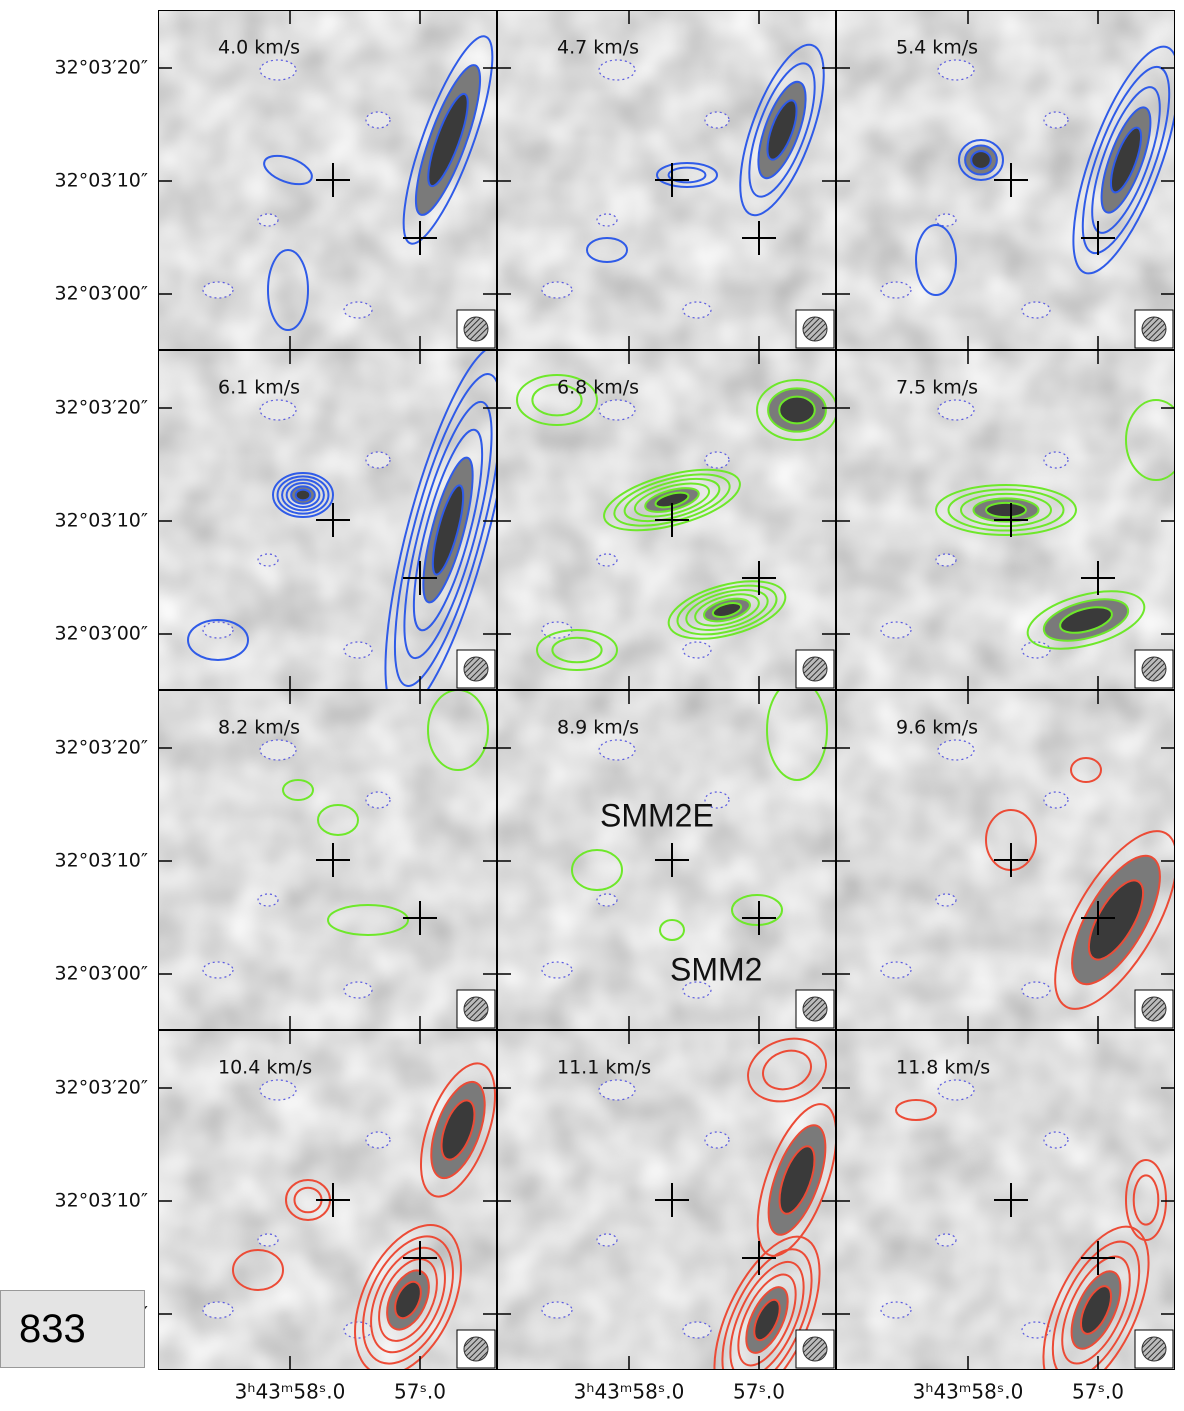 This screenshot has width=1184, height=1411. Describe the element at coordinates (259, 728) in the screenshot. I see `velocity-label: 8.2 km/s` at that location.